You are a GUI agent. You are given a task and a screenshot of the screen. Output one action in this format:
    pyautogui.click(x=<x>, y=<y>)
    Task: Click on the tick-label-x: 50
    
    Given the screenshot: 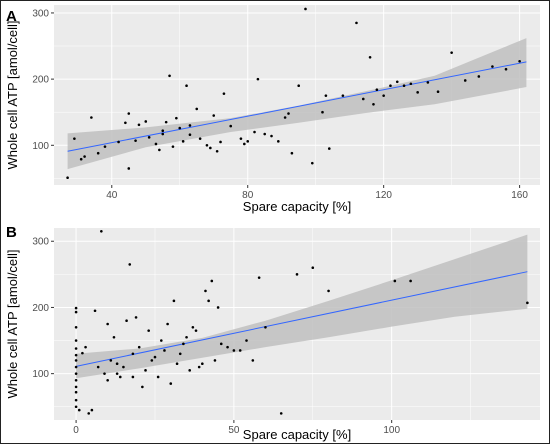 What is the action you would take?
    pyautogui.click(x=234, y=430)
    